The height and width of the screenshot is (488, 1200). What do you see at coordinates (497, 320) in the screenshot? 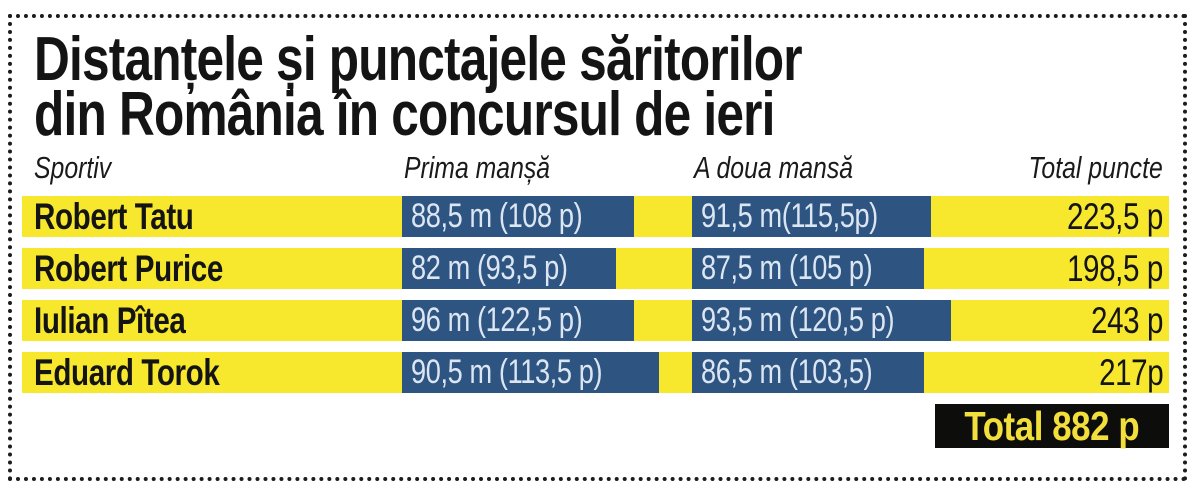
I see `round1-value: 96 m (122,5 p)` at bounding box center [497, 320].